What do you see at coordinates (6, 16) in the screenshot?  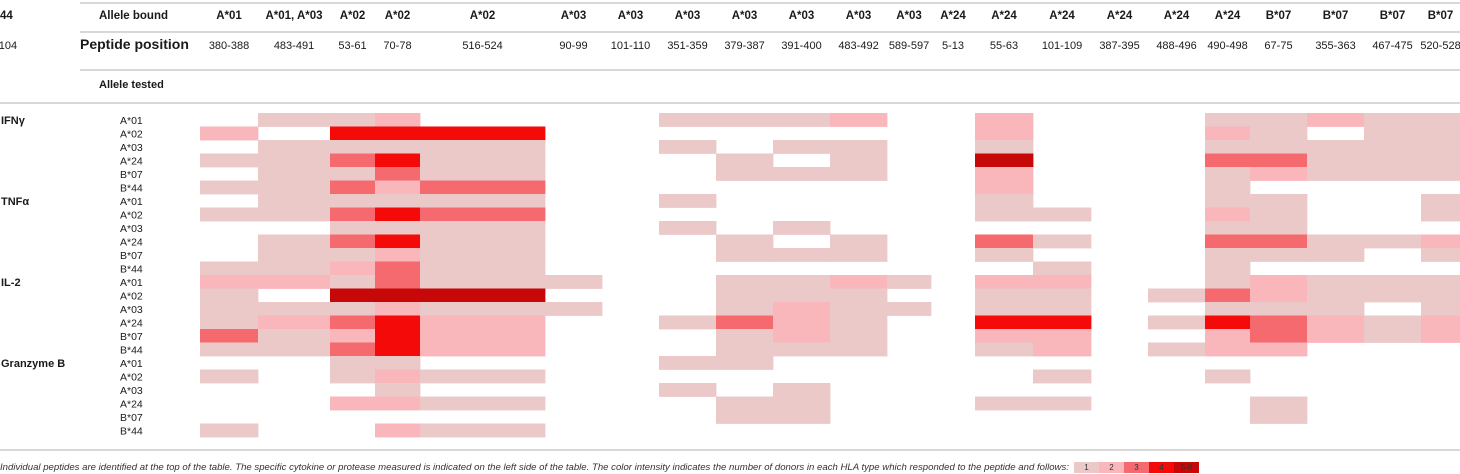 I see `column-allele-bound: B*44` at bounding box center [6, 16].